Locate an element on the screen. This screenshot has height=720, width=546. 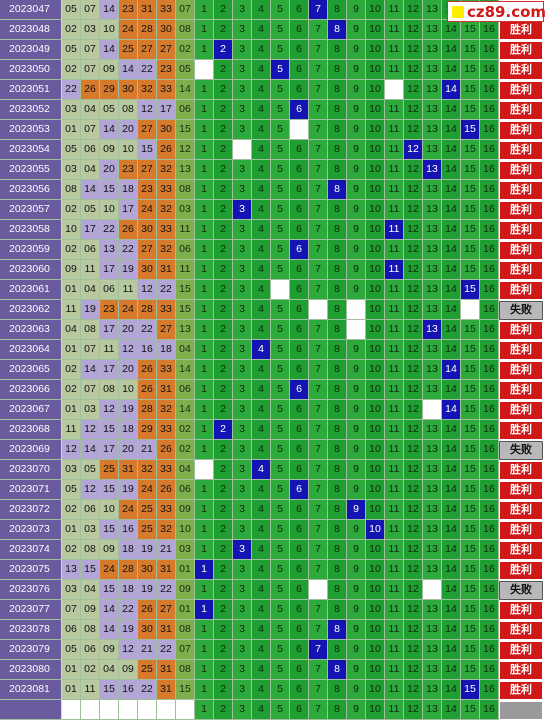
red-ball-cell: 17 is located at coordinates (109, 270).